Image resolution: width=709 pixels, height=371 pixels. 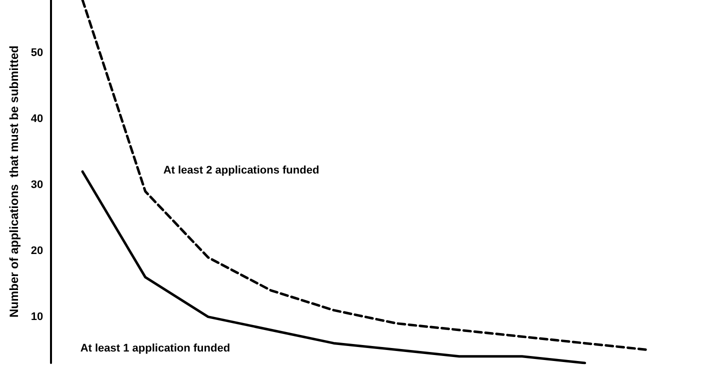 I want to click on series-label: At least 2 applications funded, so click(x=241, y=170).